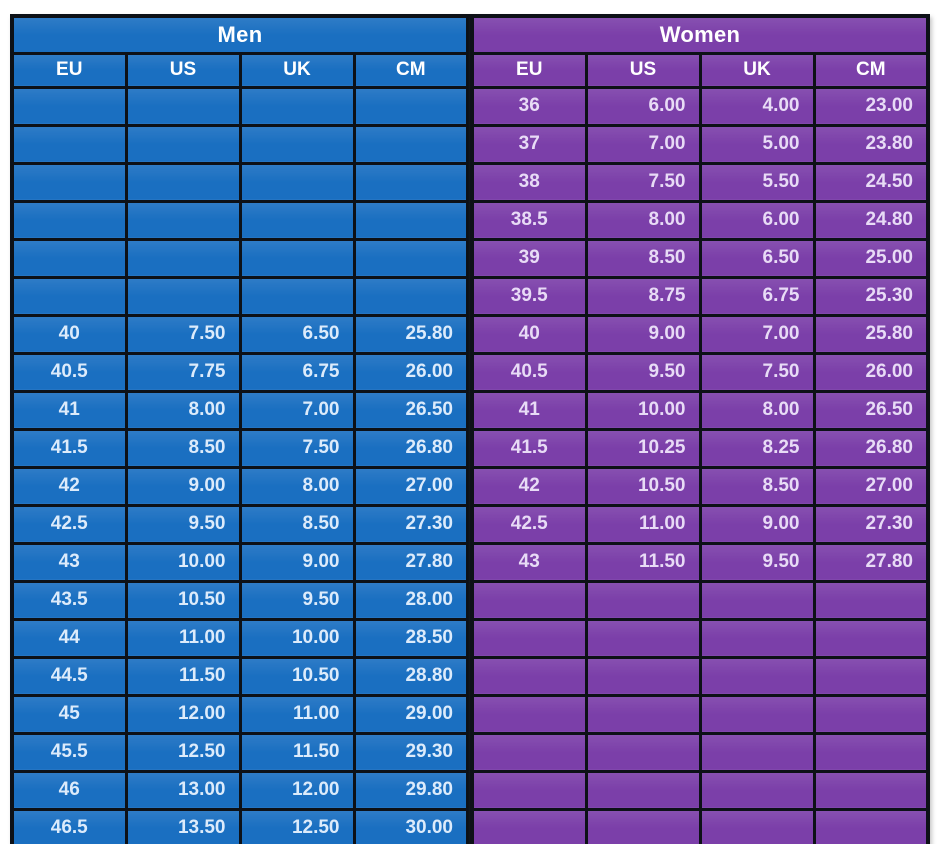  What do you see at coordinates (871, 410) in the screenshot?
I see `cell-cm: 26.50` at bounding box center [871, 410].